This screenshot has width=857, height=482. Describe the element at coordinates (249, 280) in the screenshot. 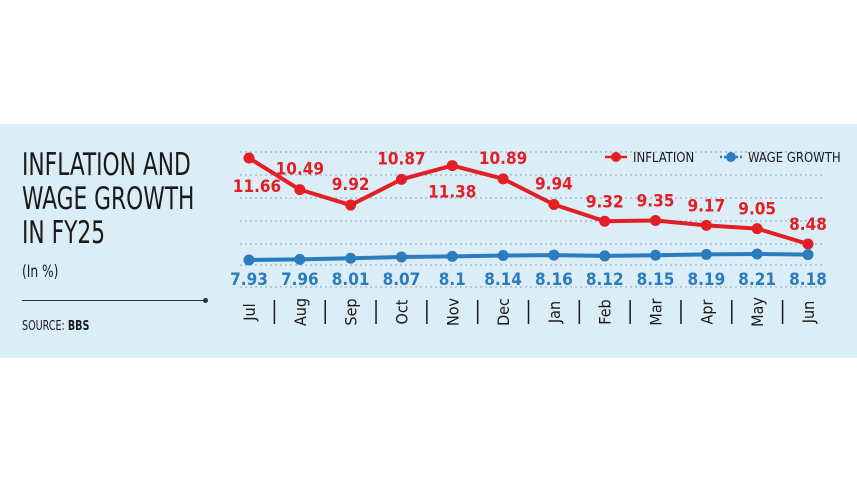

I see `wage-growth-data-label: 7.93` at that location.